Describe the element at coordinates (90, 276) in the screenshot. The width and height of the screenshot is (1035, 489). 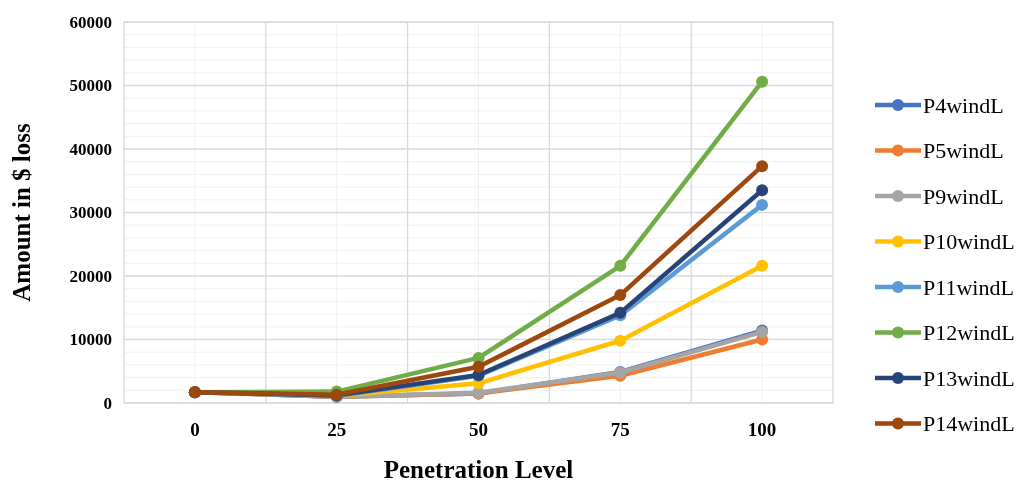
I see `y-tick-label: 20000` at that location.